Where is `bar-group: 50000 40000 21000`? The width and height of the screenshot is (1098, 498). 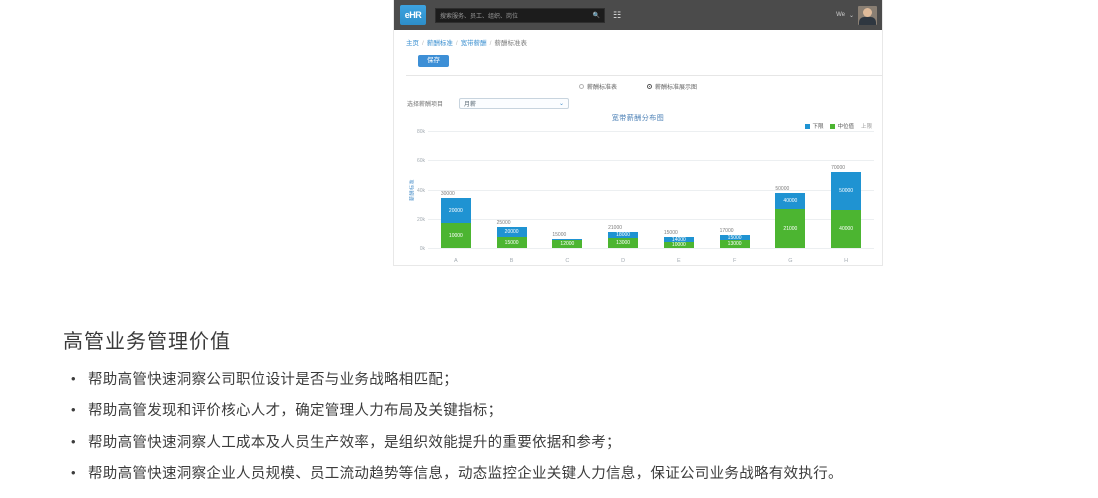
bar-group: 50000 40000 21000 is located at coordinates (791, 189).